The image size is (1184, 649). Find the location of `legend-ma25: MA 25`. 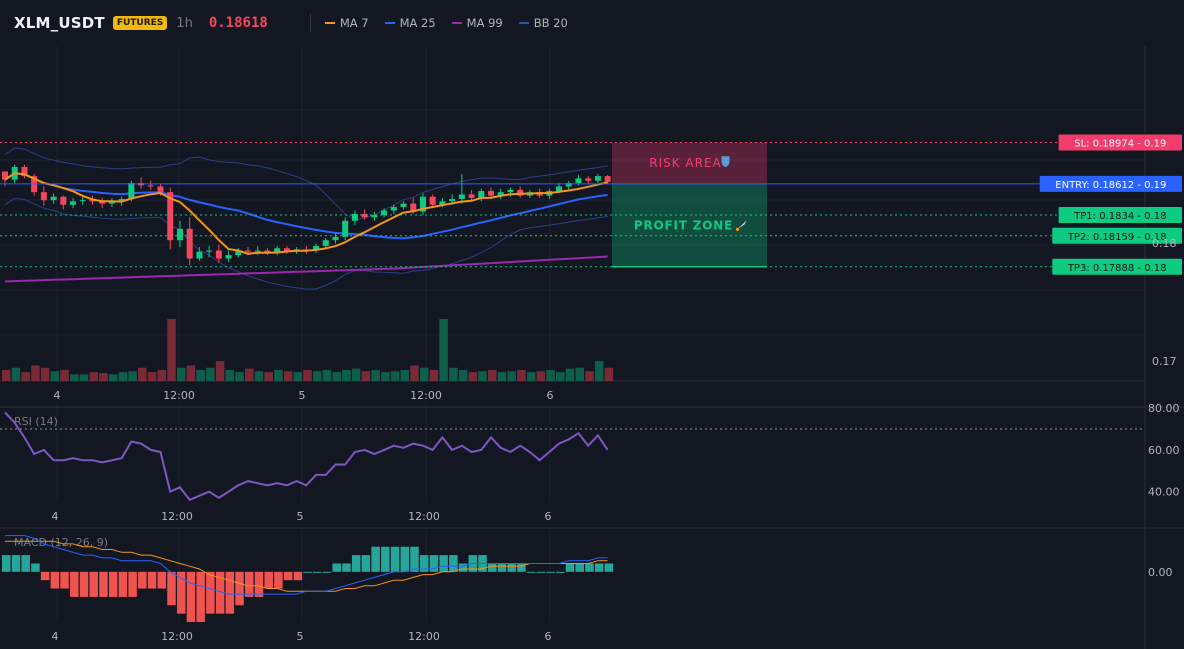

legend-ma25: MA 25 is located at coordinates (410, 23).